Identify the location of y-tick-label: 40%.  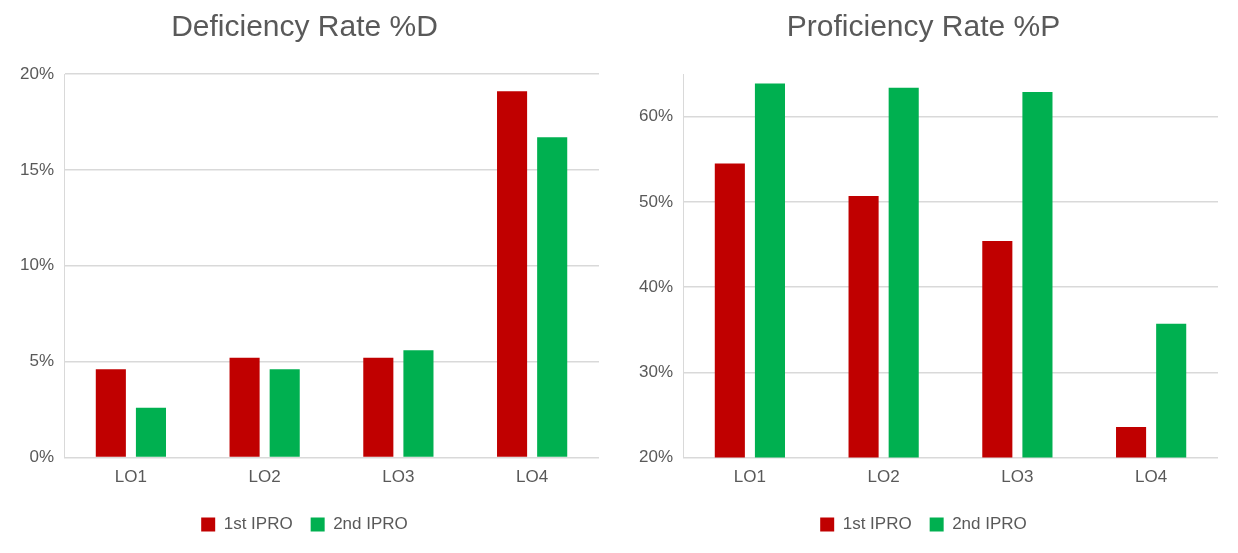
(656, 286).